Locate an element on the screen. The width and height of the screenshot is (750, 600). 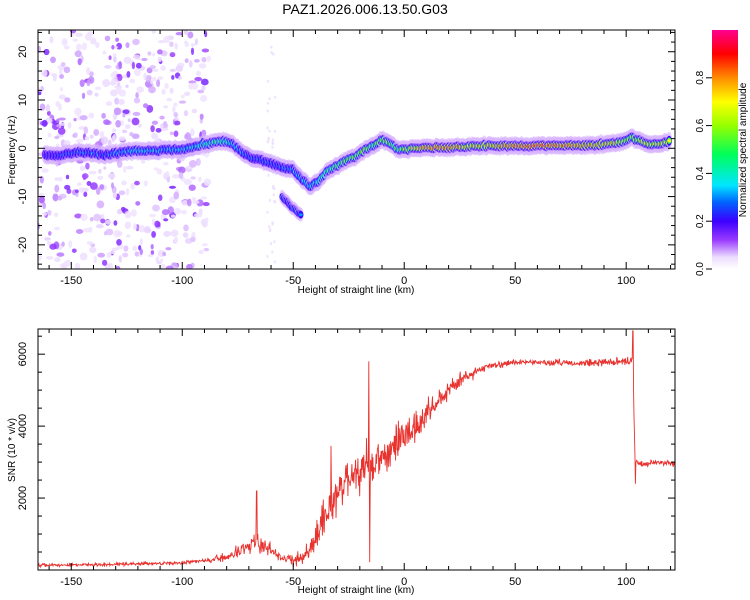
spectral-peak is located at coordinates (301, 214).